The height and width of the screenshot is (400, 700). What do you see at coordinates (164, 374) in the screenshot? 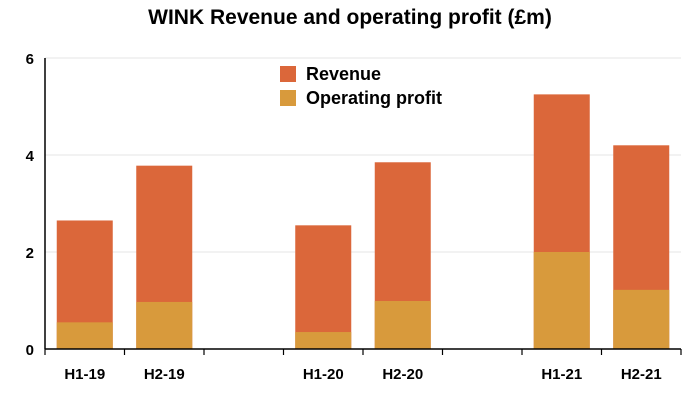
I see `x-tick-label-H2-19: H2-19` at bounding box center [164, 374].